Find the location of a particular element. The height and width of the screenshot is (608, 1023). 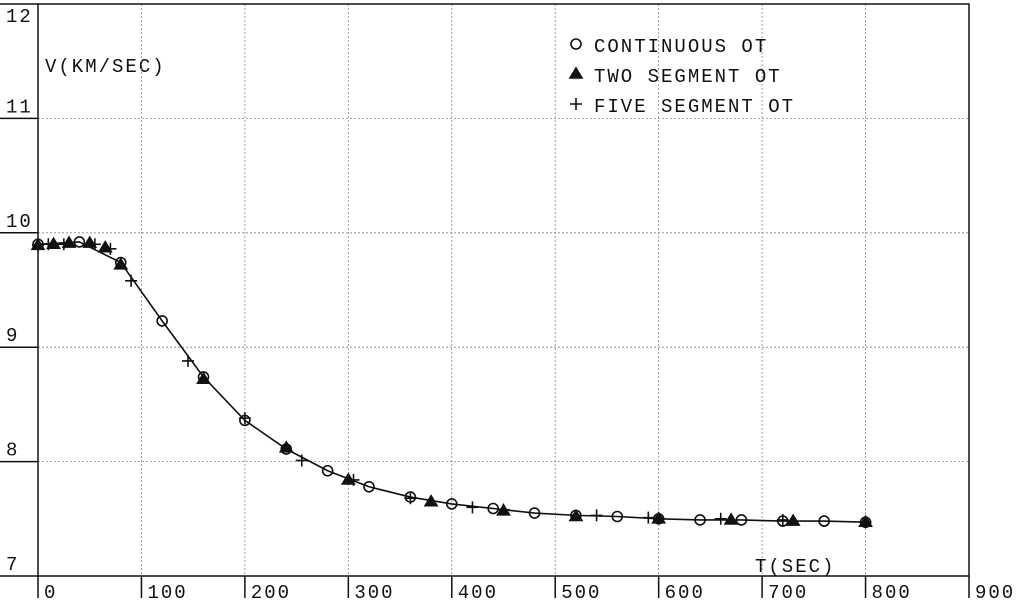

x-tick-label: 400 is located at coordinates (478, 593).